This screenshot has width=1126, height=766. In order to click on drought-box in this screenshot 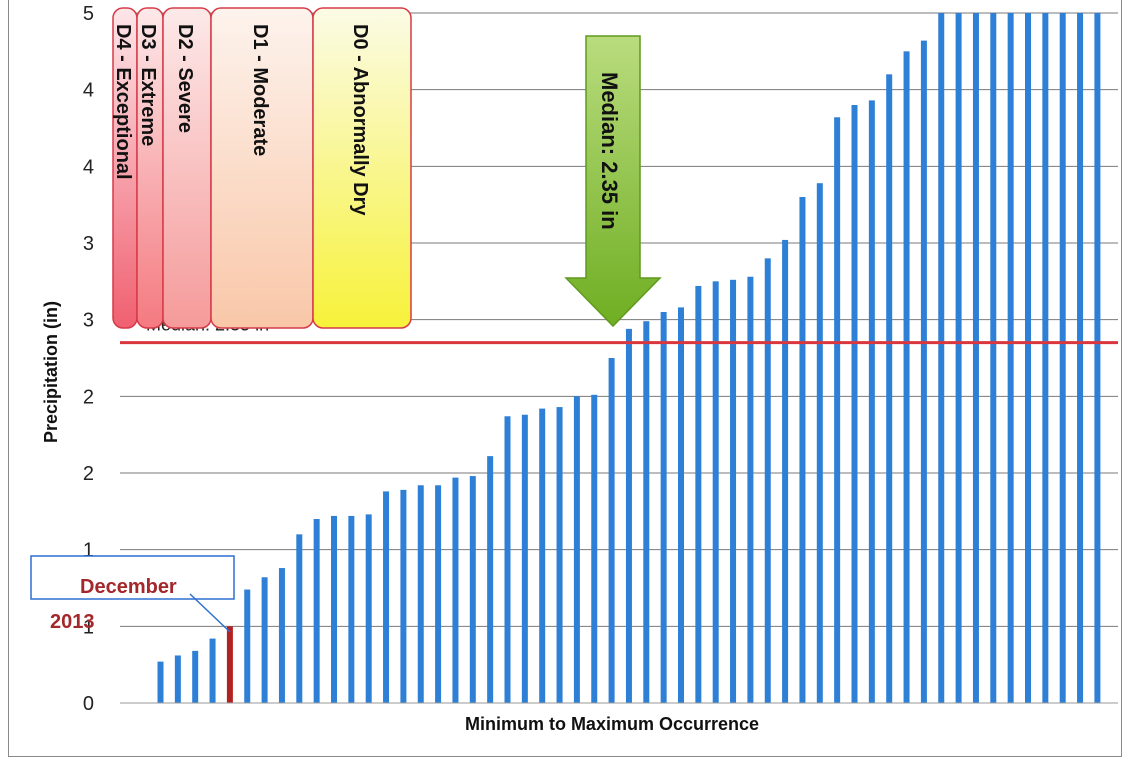, I will do `click(362, 168)`.